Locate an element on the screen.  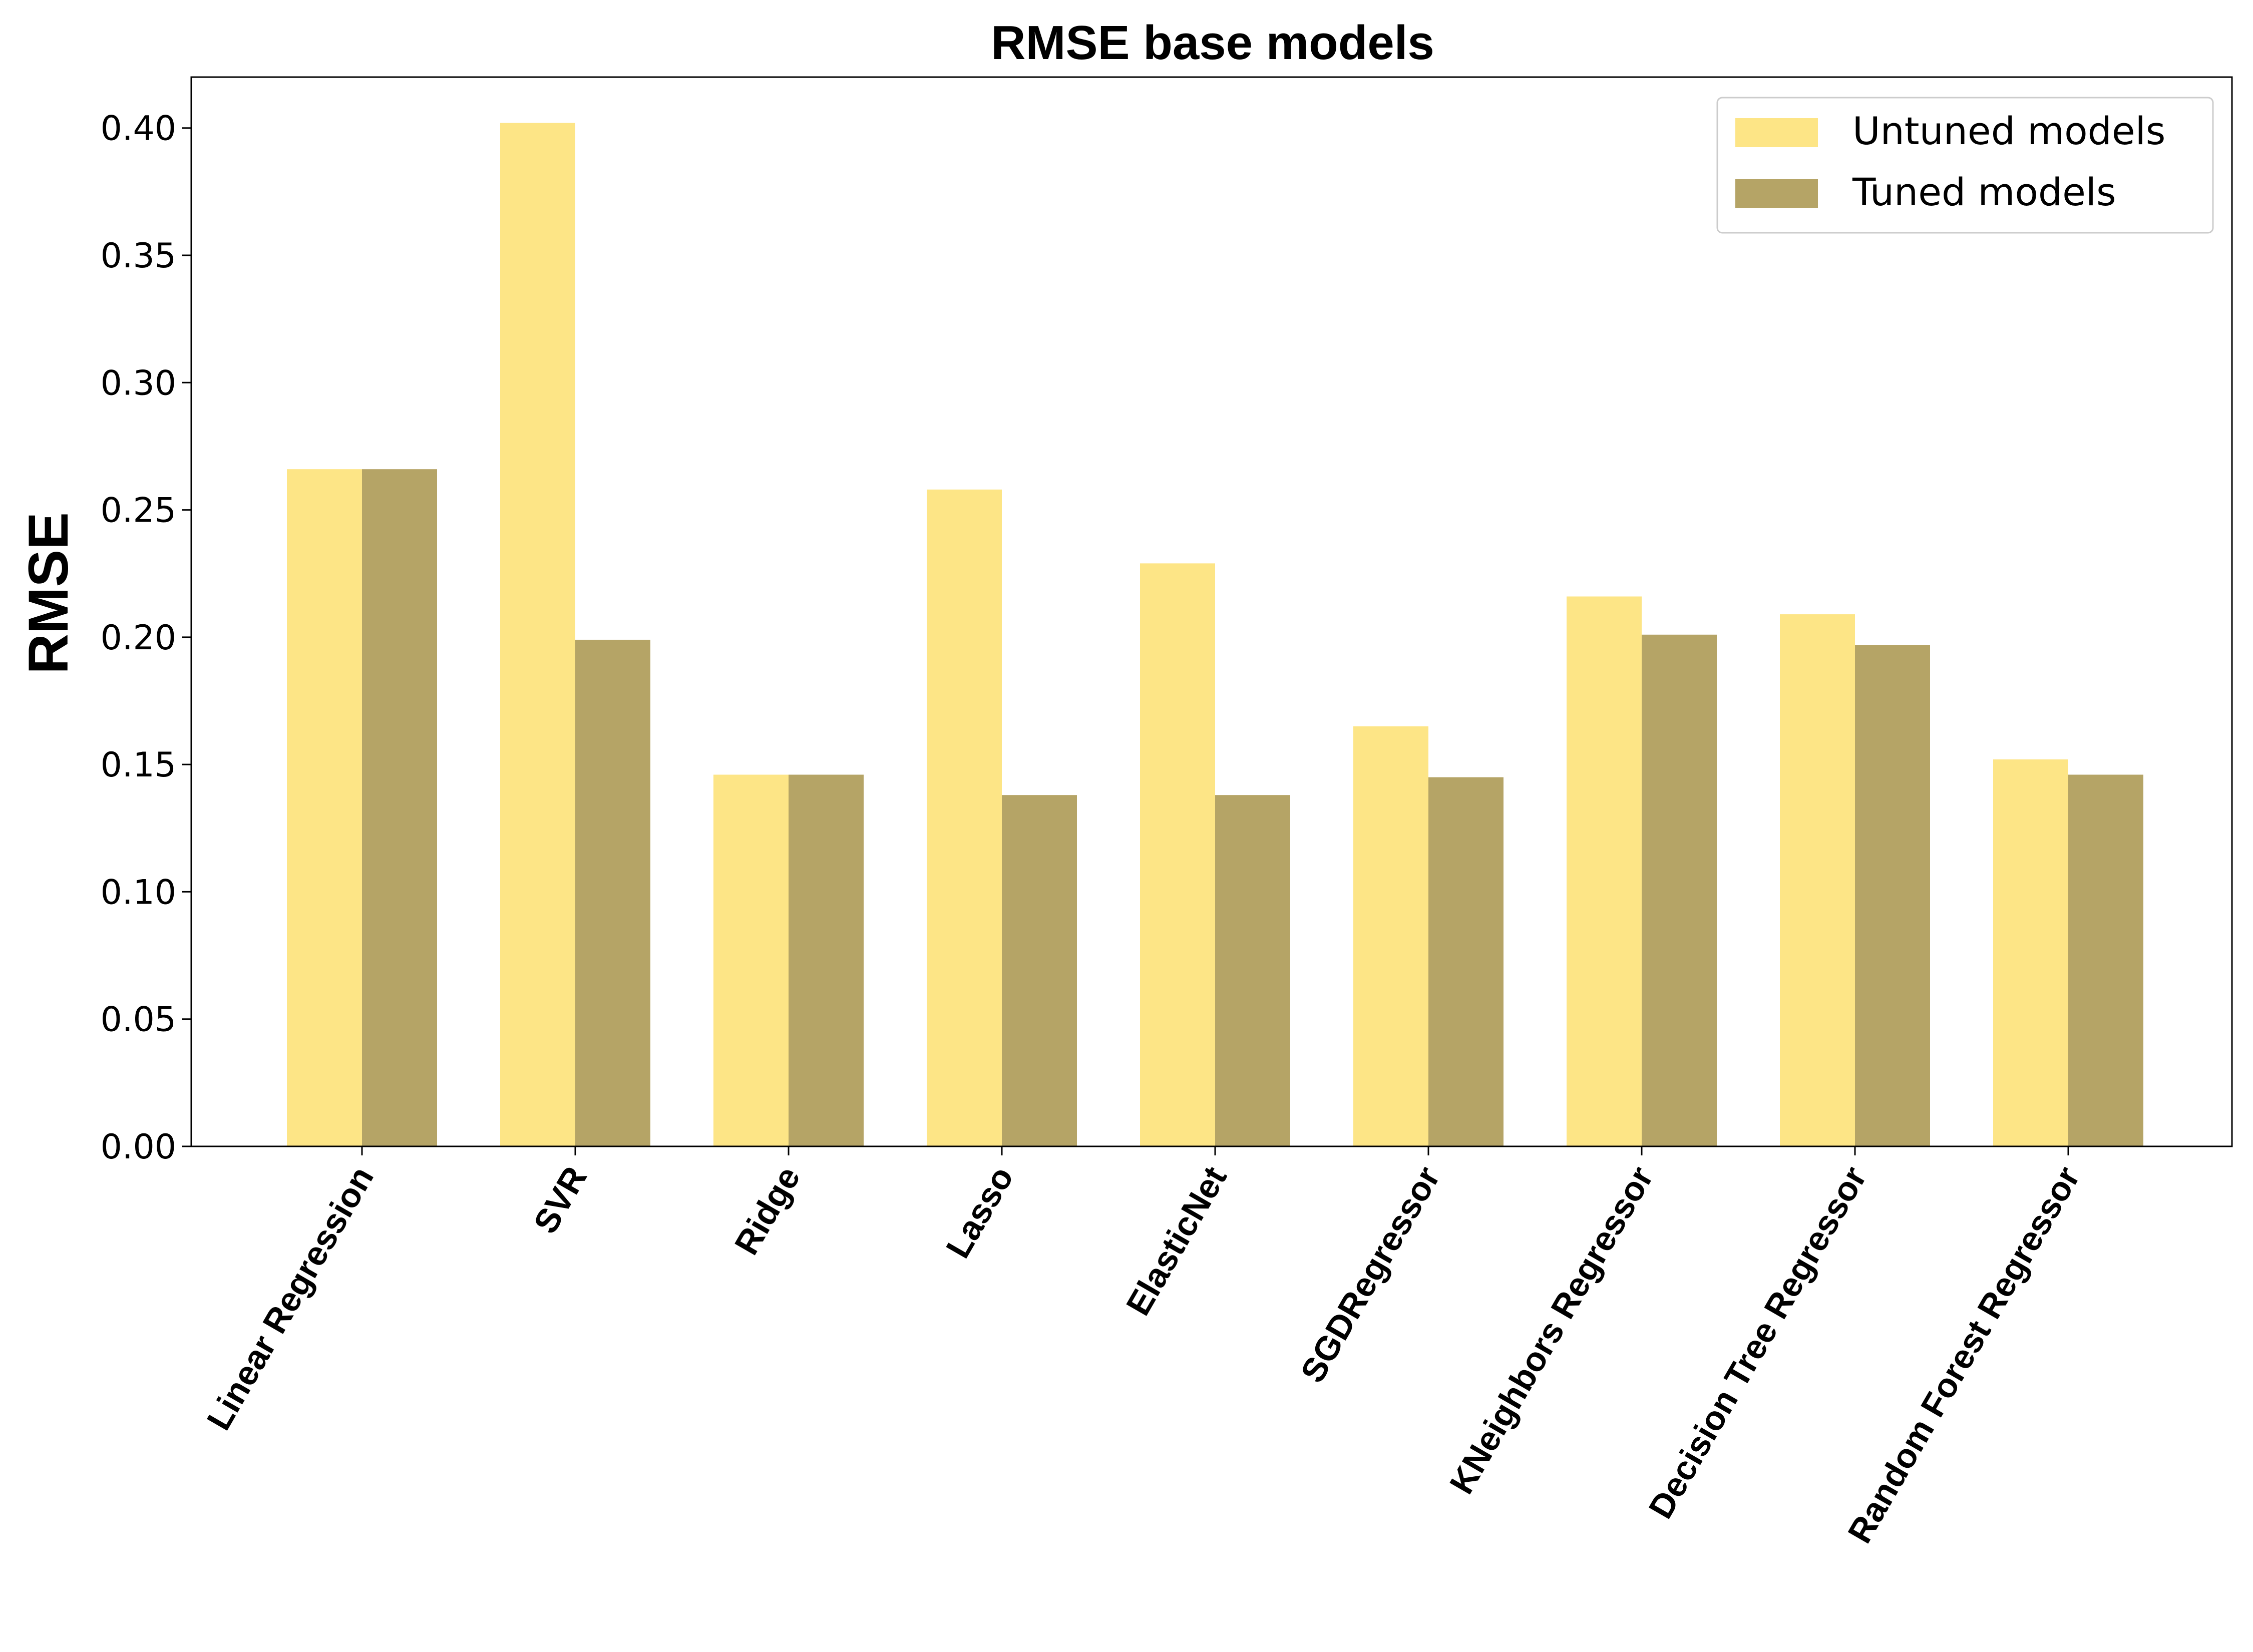
legend-label-0: Untuned models is located at coordinates (2009, 131).